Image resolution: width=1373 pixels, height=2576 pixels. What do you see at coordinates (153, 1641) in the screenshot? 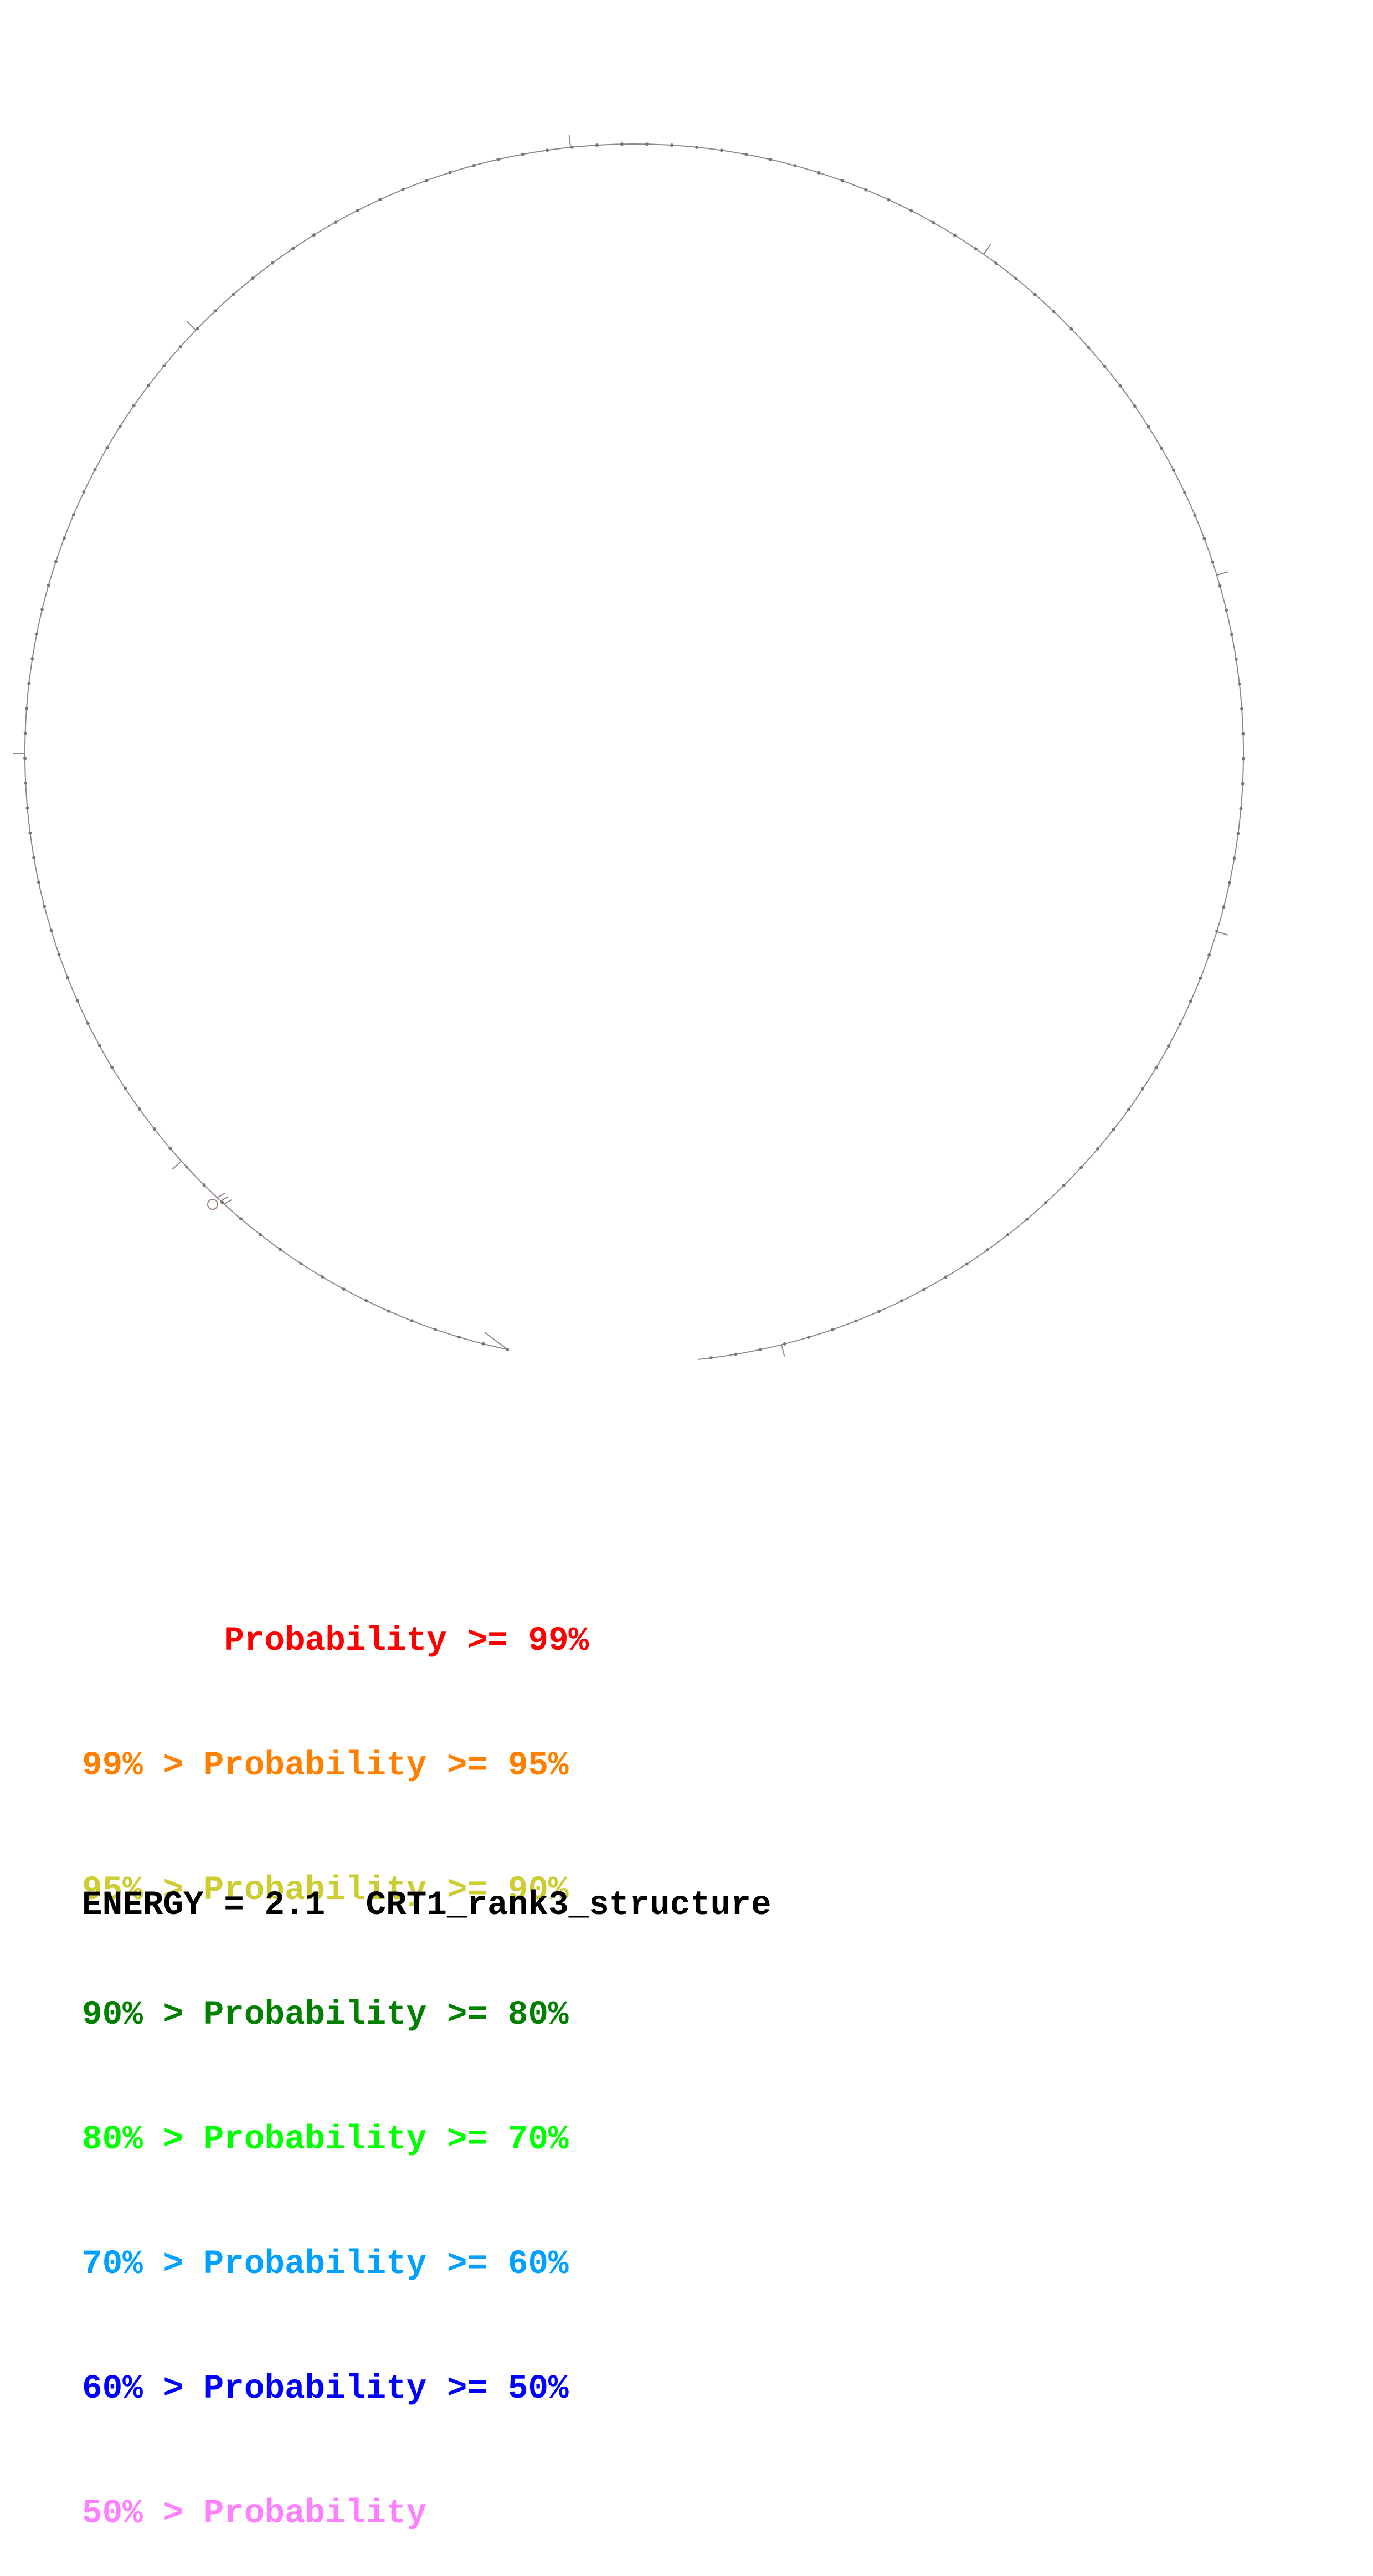
I see `legend-prefix` at bounding box center [153, 1641].